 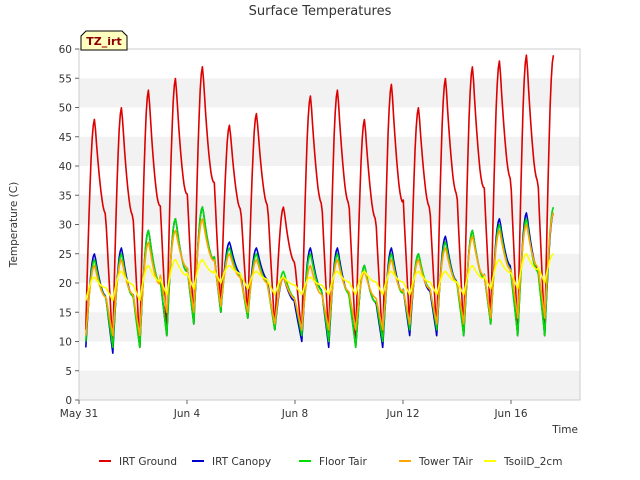 I want to click on legend-label: IRT Ground, so click(x=148, y=462).